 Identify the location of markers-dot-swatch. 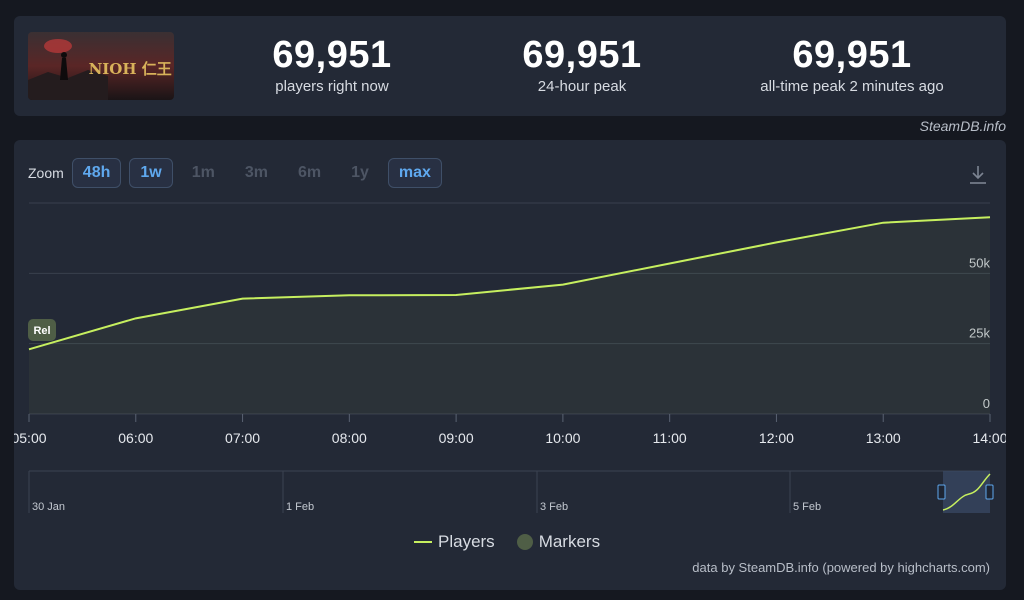
(524, 542).